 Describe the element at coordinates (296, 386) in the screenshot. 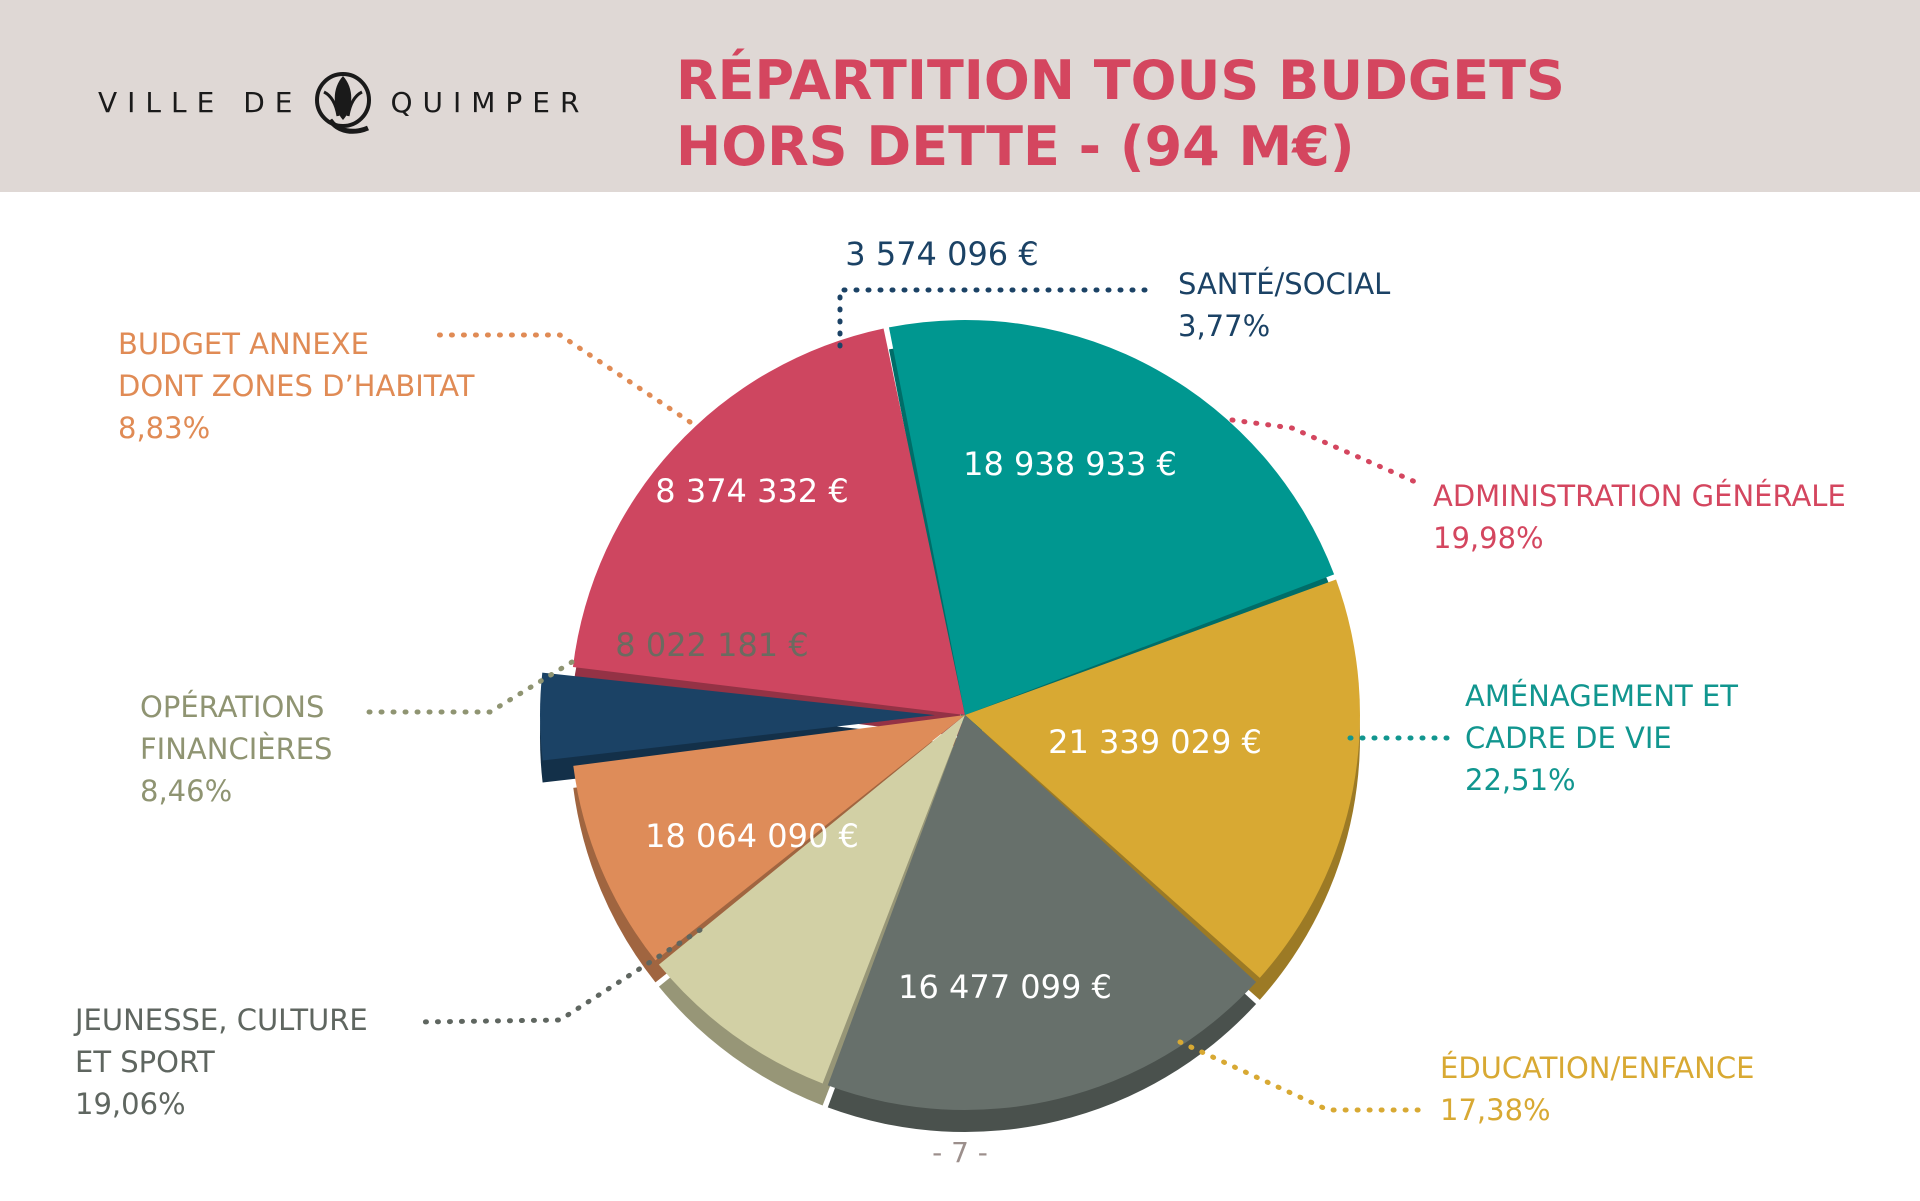

I see `slice-category-label: DONT ZONES D’HABITAT` at that location.